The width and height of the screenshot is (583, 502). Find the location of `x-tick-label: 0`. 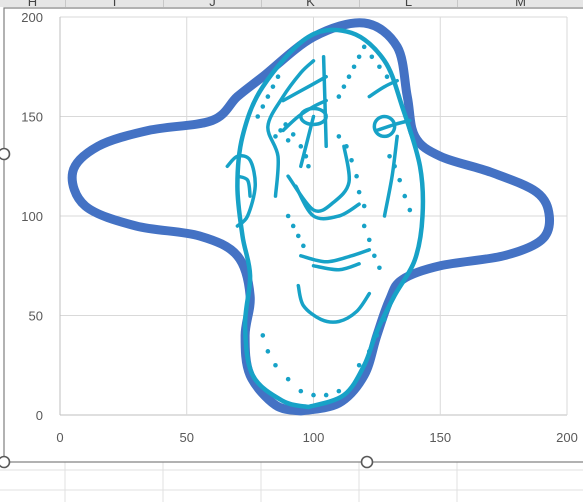

x-tick-label: 0 is located at coordinates (59, 437).